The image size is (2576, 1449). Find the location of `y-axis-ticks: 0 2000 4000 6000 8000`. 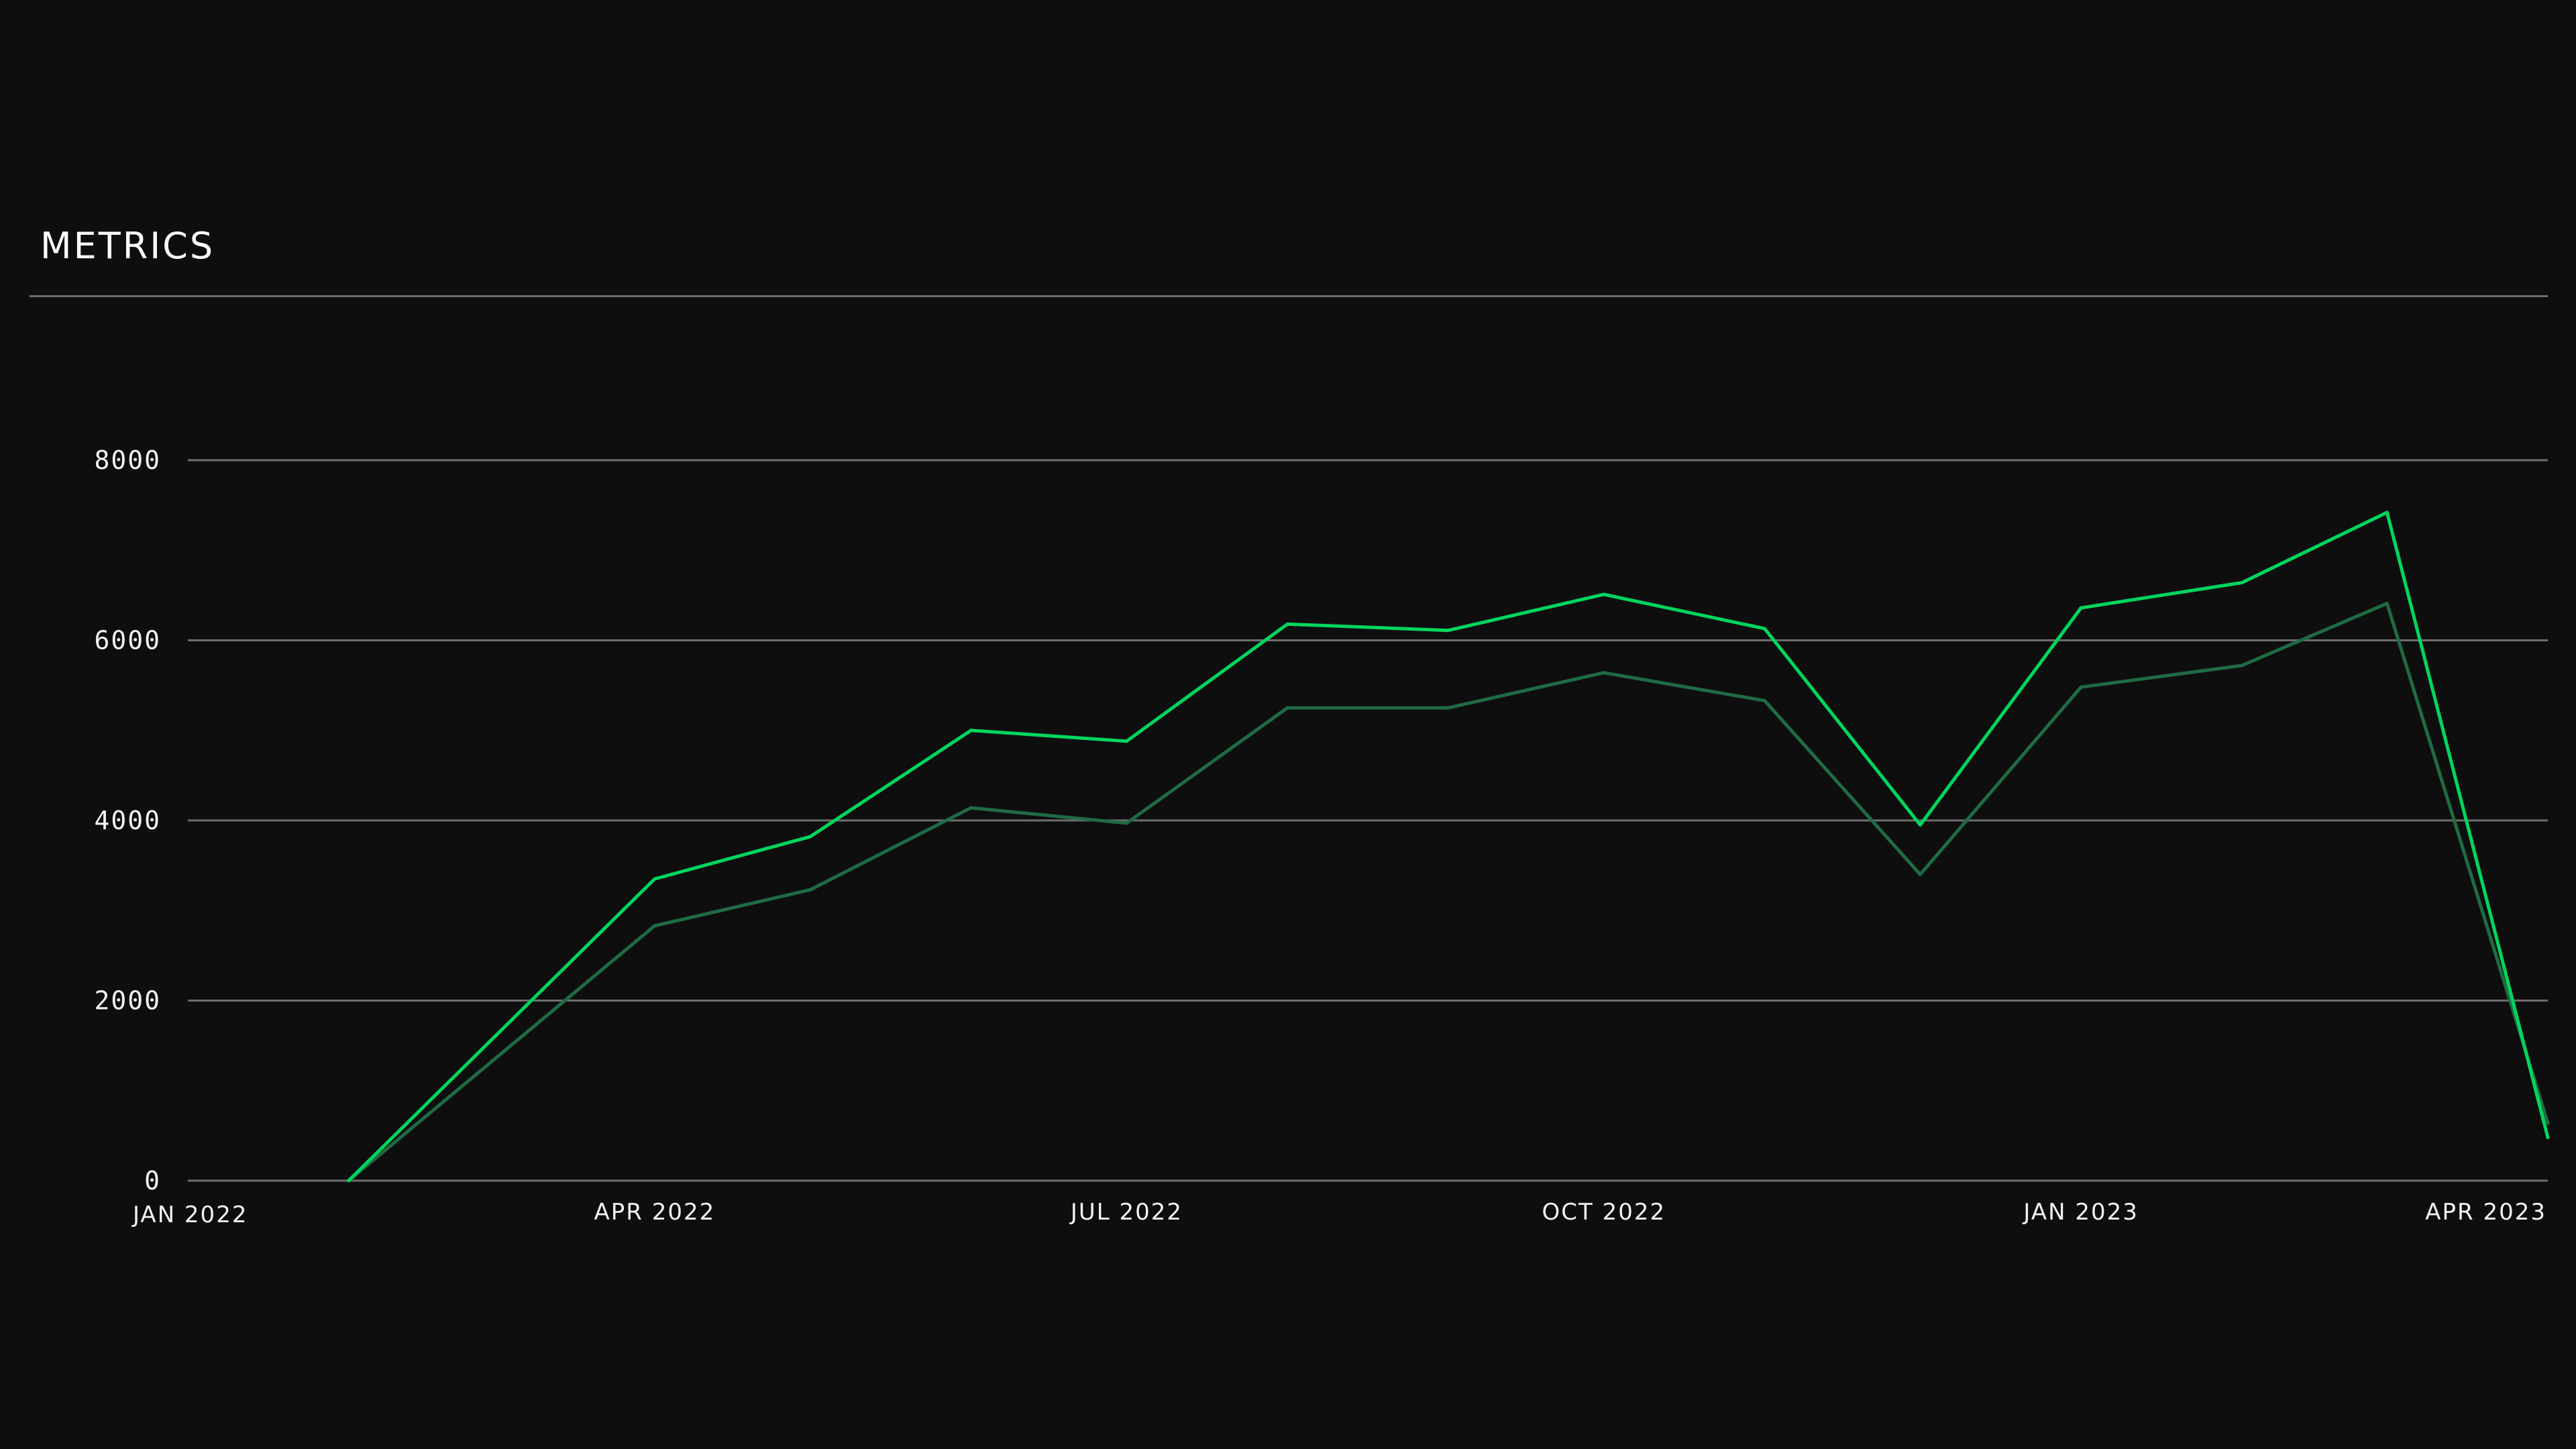

y-axis-ticks: 0 2000 4000 6000 8000 is located at coordinates (127, 820).